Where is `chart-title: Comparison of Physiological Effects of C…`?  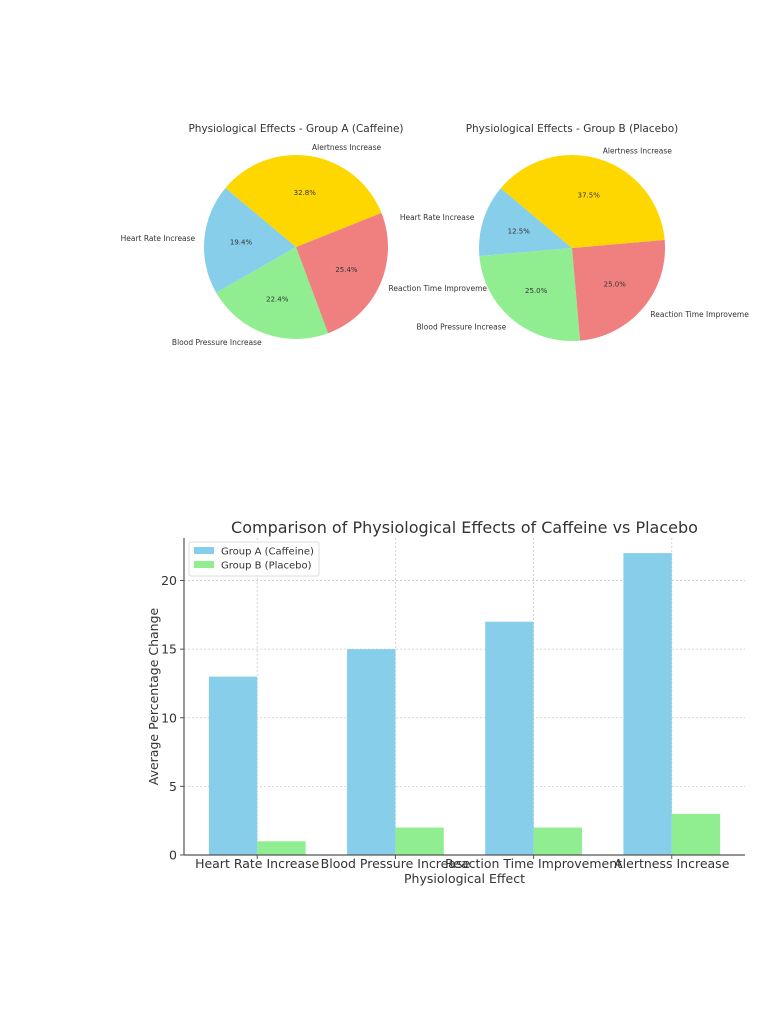 chart-title: Comparison of Physiological Effects of C… is located at coordinates (464, 527).